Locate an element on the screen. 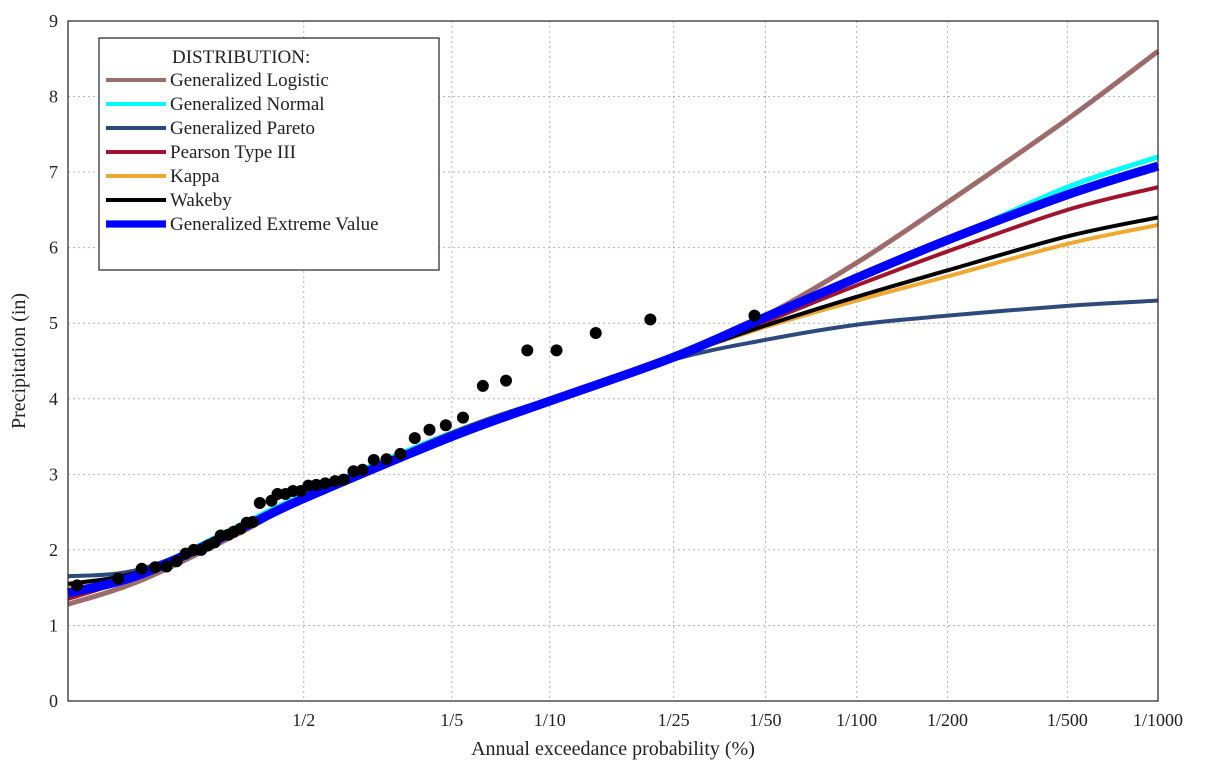  x-tick-label: 1/500 is located at coordinates (1067, 720).